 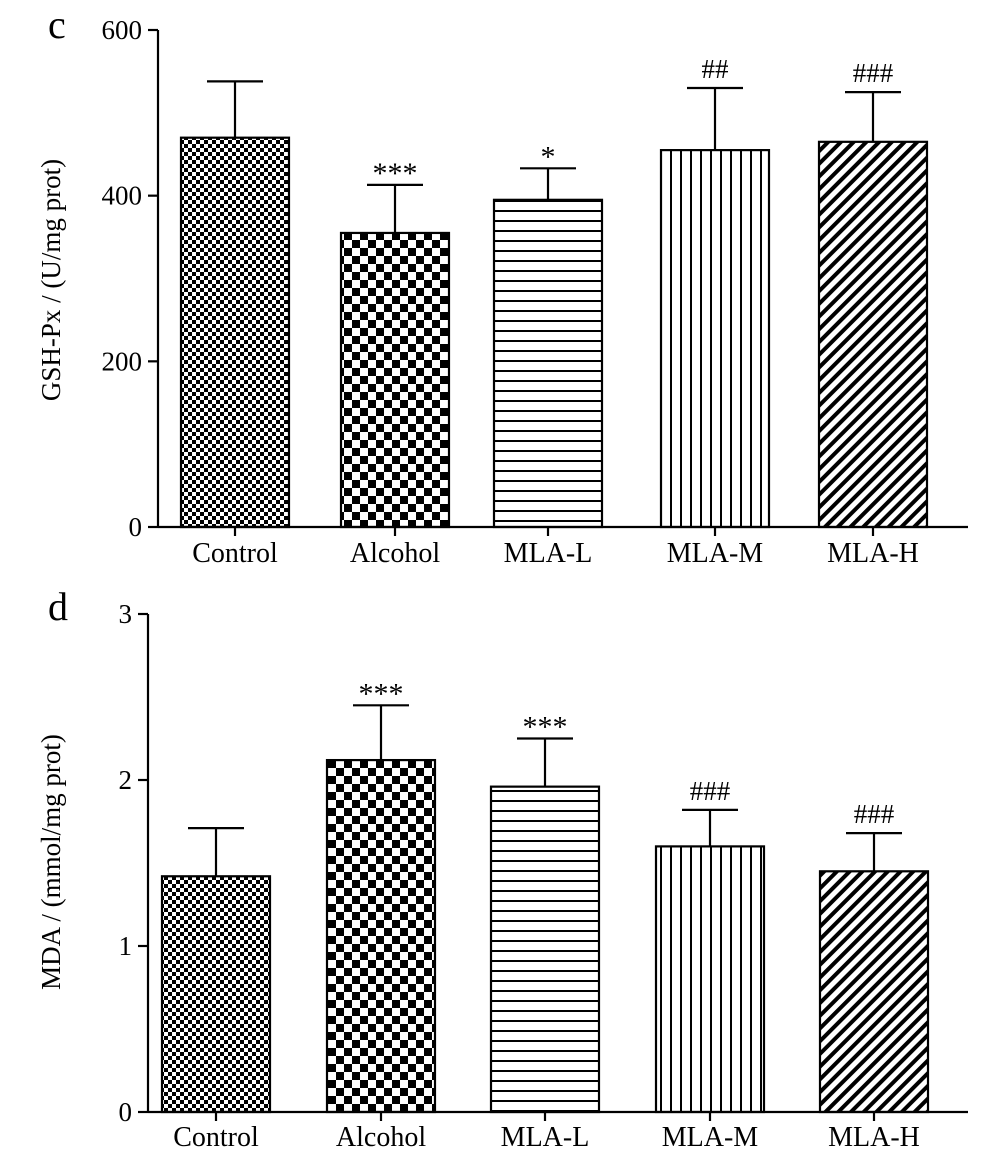 What do you see at coordinates (126, 614) in the screenshot?
I see `y-tick-label: 3` at bounding box center [126, 614].